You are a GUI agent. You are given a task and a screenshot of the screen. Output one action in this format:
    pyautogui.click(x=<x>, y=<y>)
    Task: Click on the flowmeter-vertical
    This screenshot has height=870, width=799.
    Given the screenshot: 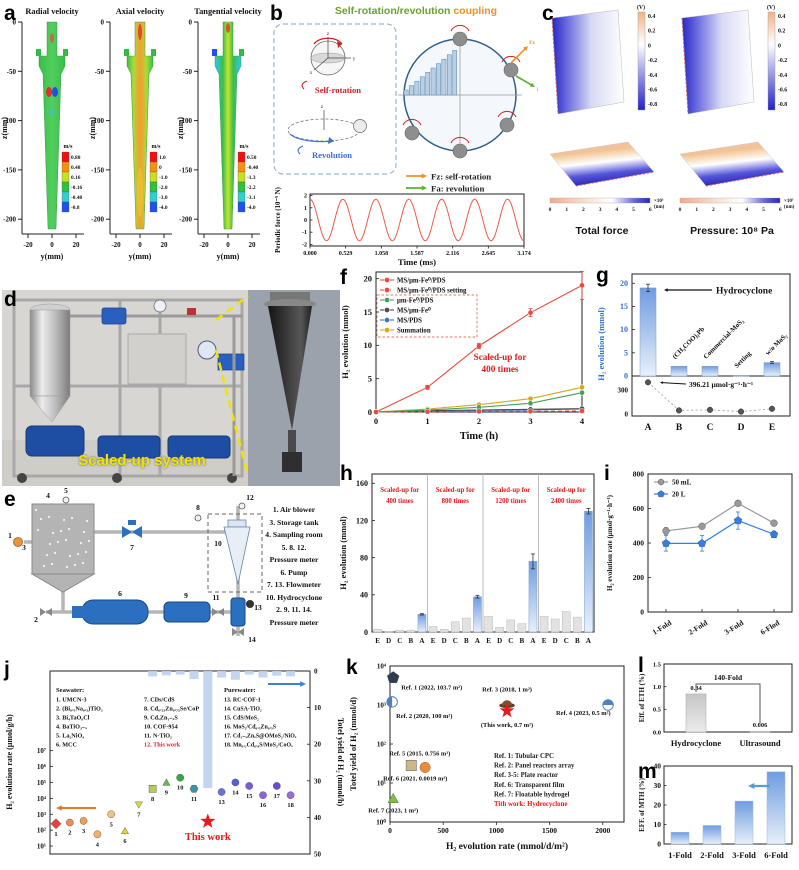 What is the action you would take?
    pyautogui.click(x=238, y=612)
    